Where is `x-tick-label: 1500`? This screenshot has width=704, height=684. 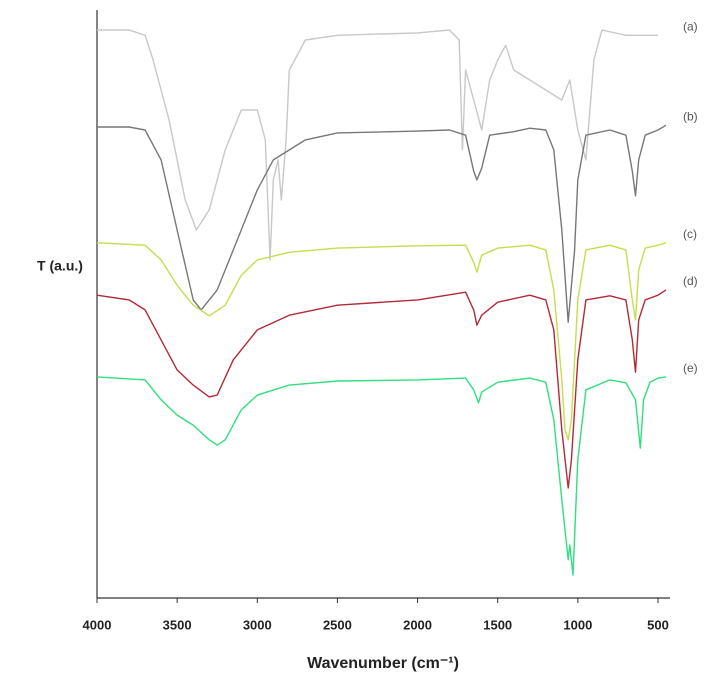 x-tick-label: 1500 is located at coordinates (497, 624).